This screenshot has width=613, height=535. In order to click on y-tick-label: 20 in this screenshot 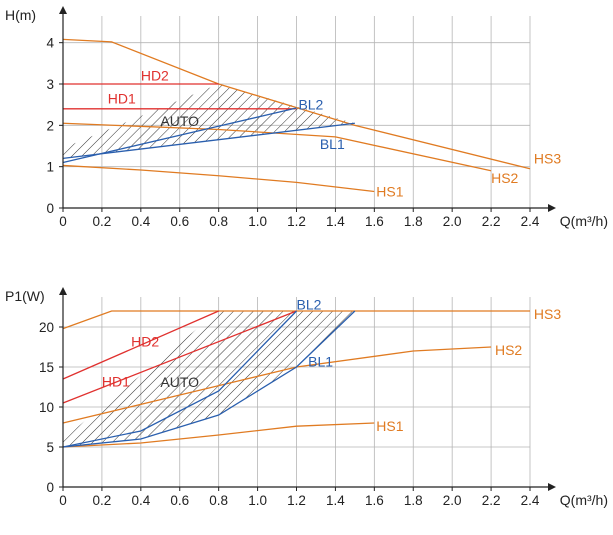, I will do `click(46, 327)`.